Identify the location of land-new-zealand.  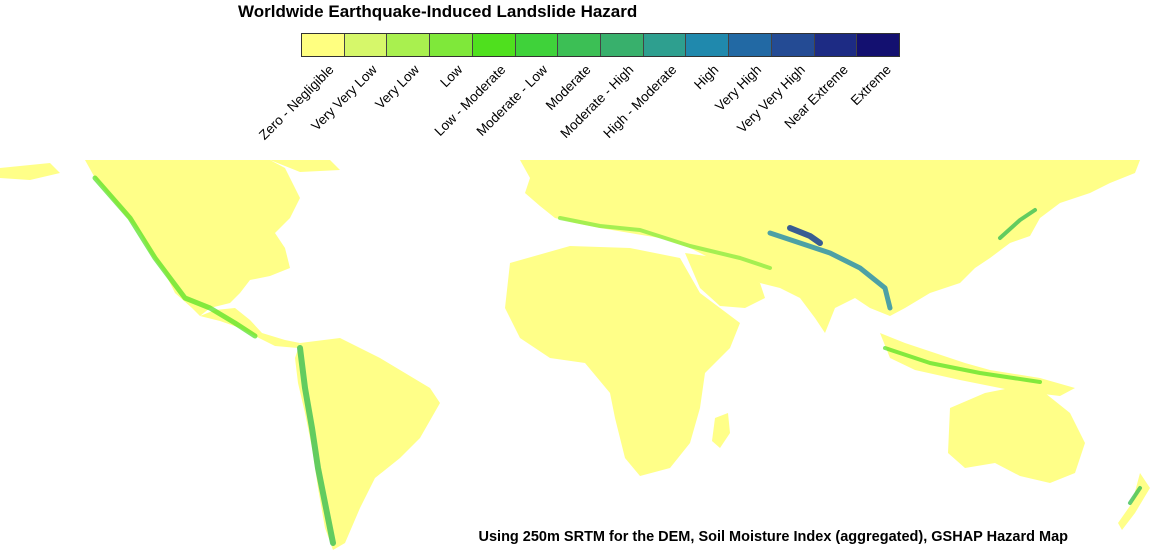
(1134, 501).